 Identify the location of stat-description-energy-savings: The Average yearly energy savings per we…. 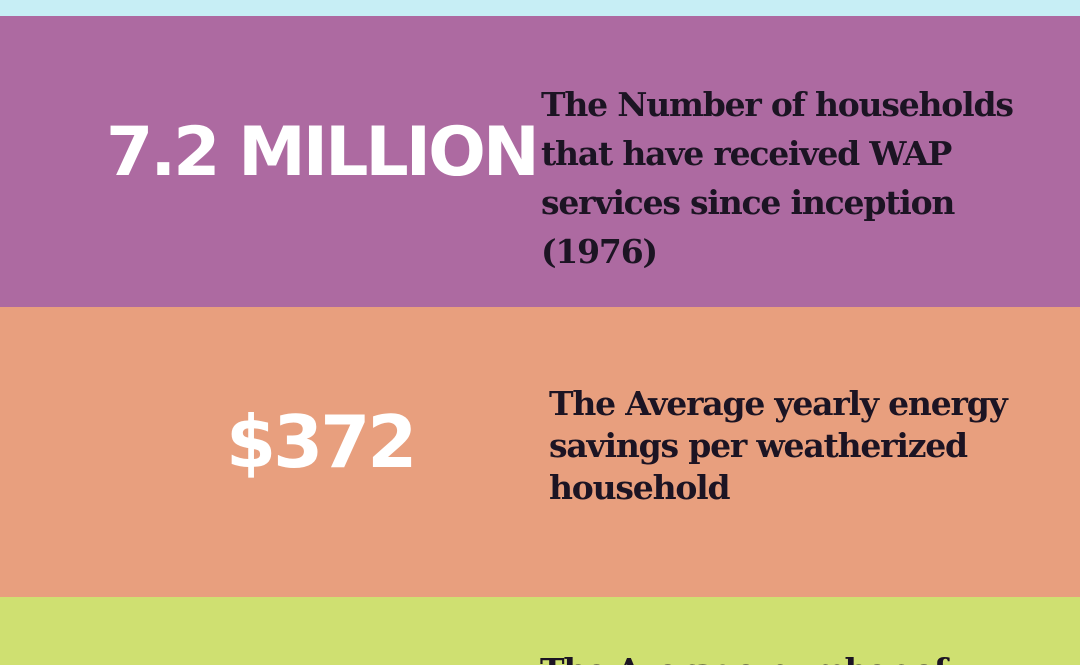
(778, 445).